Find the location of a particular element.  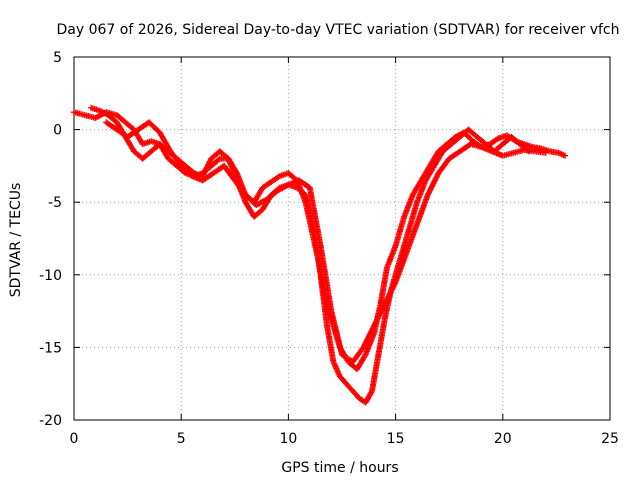

data-point-fill is located at coordinates (218, 159).